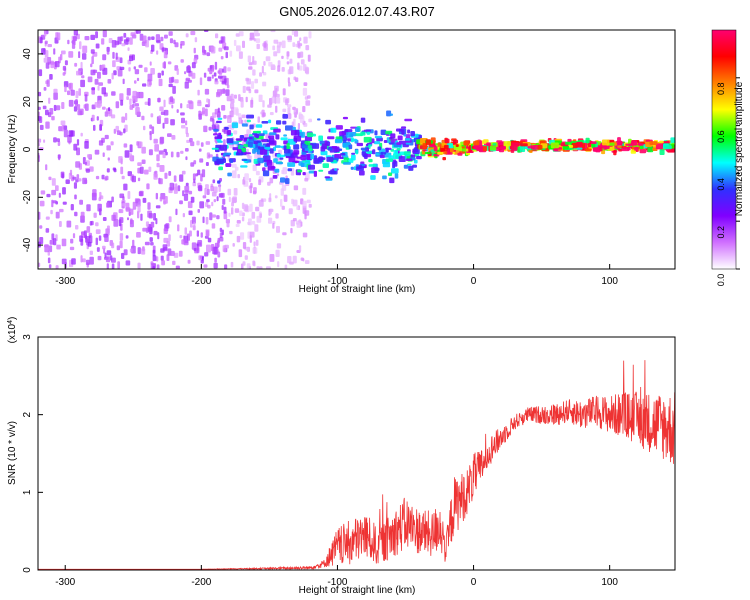 Image resolution: width=750 pixels, height=600 pixels. I want to click on colorbar-tick-label: 0.0, so click(721, 280).